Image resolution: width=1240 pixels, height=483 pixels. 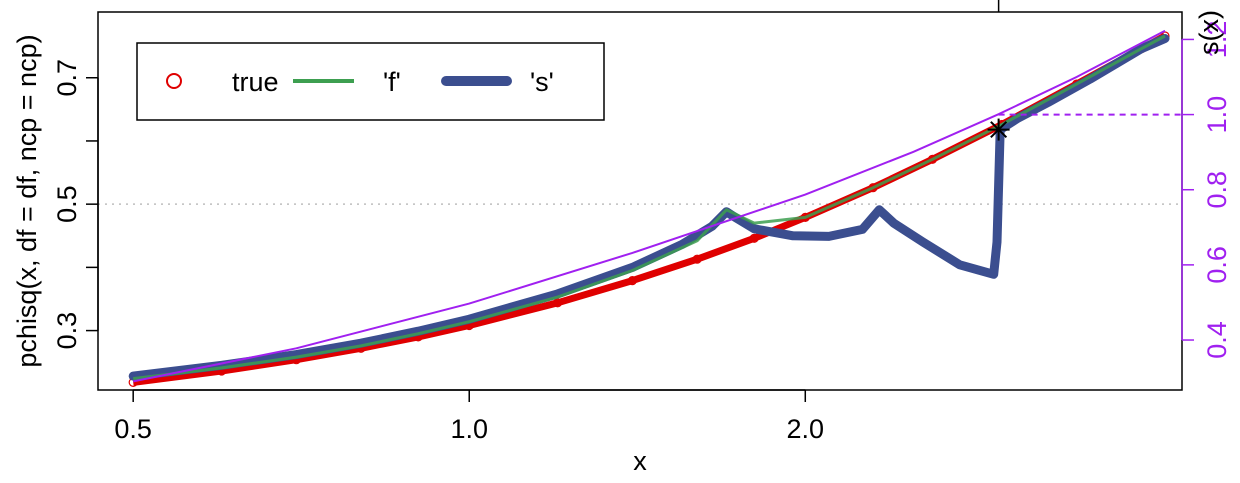 I want to click on y-axis-right: 0.4 0.6 0.8 1.0 1.2, so click(x=1206, y=190).